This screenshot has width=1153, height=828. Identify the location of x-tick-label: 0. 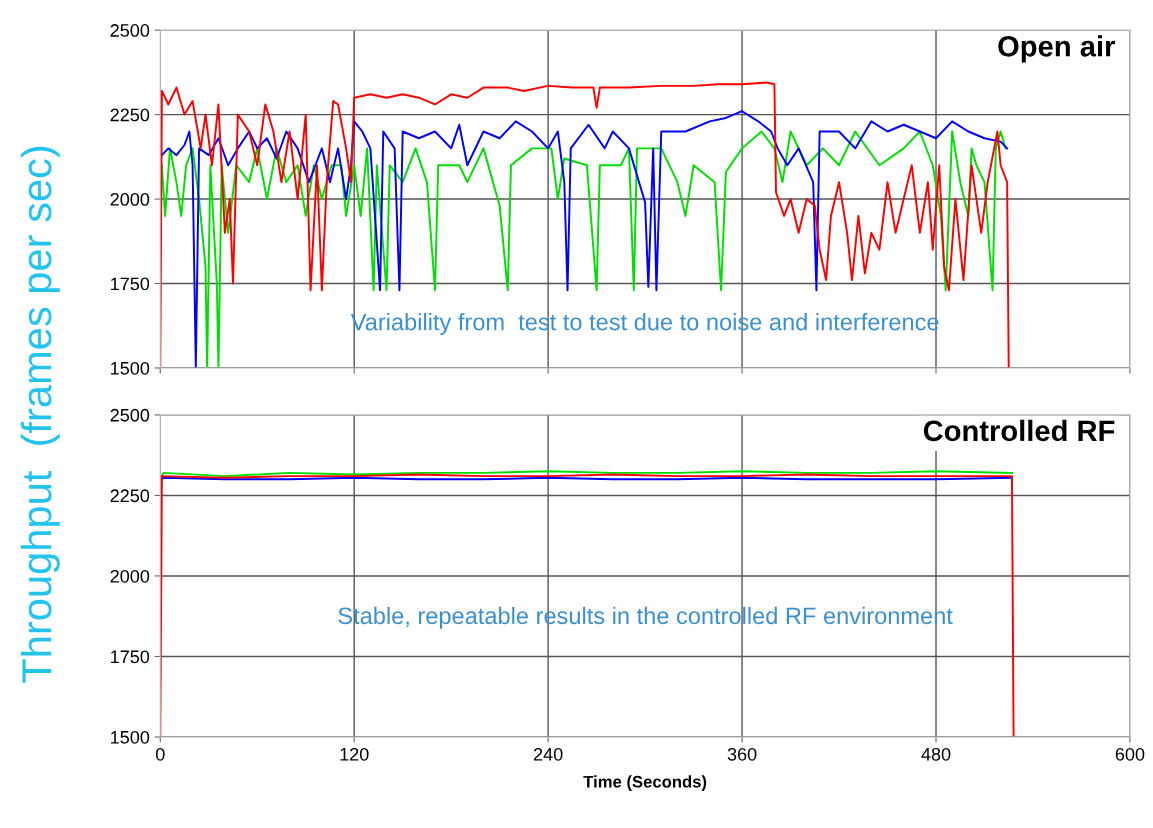
(160, 754).